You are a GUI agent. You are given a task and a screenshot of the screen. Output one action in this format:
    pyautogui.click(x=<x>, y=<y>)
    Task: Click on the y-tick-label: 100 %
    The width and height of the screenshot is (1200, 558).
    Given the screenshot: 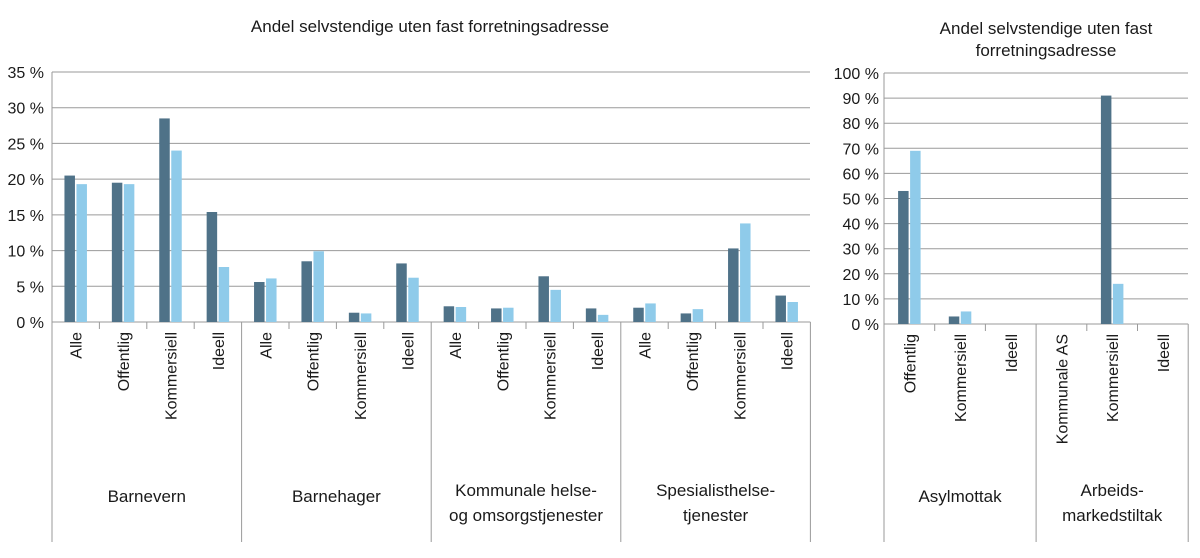 What is the action you would take?
    pyautogui.click(x=856, y=74)
    